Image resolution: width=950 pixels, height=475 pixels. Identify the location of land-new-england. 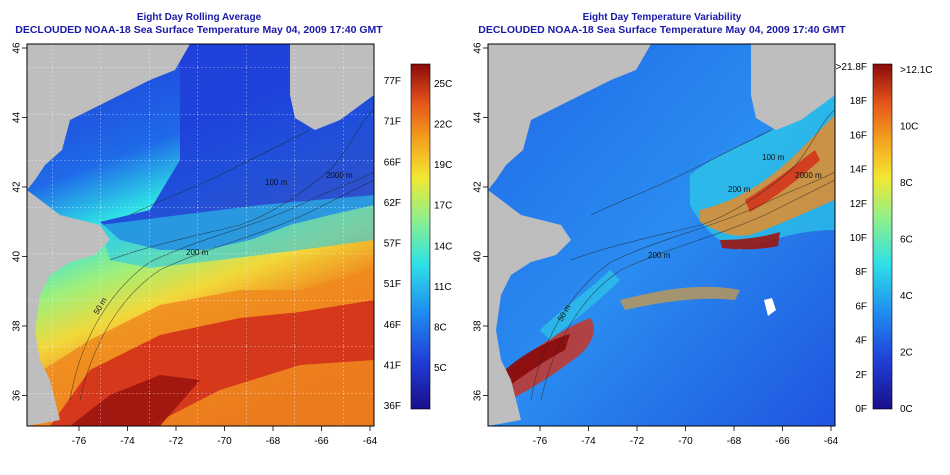
(569, 117).